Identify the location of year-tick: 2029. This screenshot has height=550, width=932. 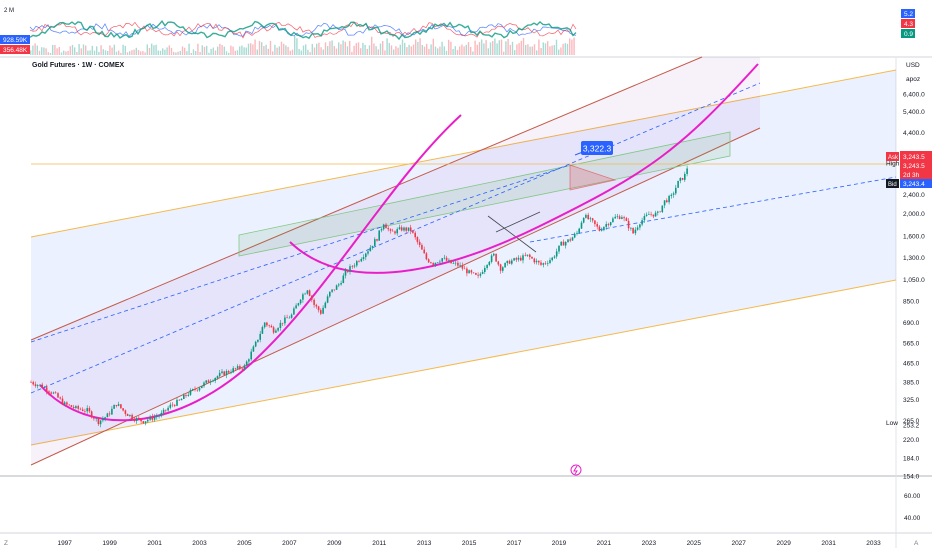
(783, 543).